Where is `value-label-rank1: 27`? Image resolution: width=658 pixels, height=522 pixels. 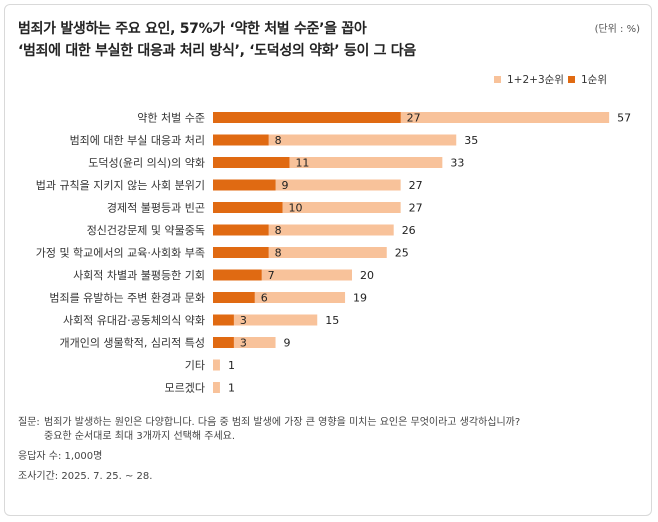 value-label-rank1: 27 is located at coordinates (414, 118).